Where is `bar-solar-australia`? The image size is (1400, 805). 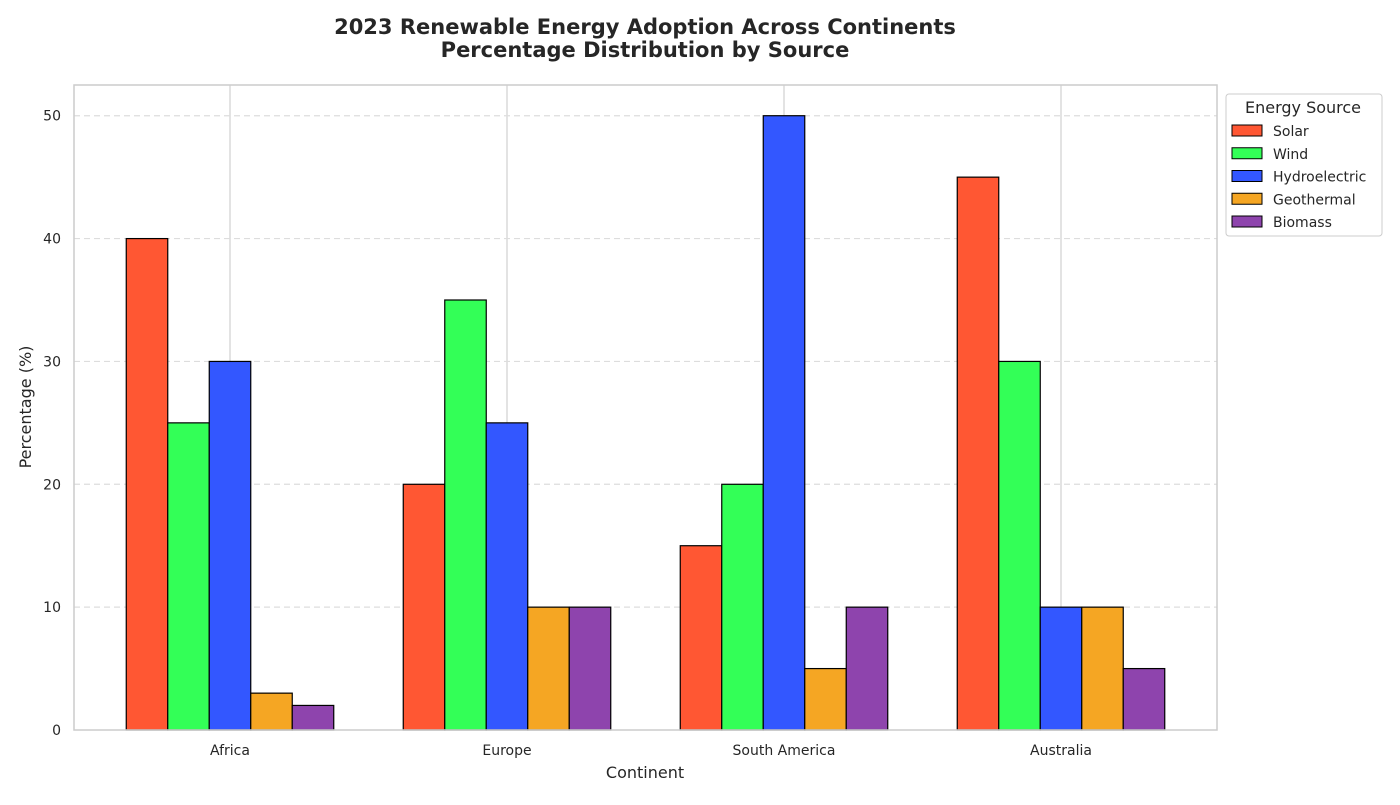
bar-solar-australia is located at coordinates (978, 453).